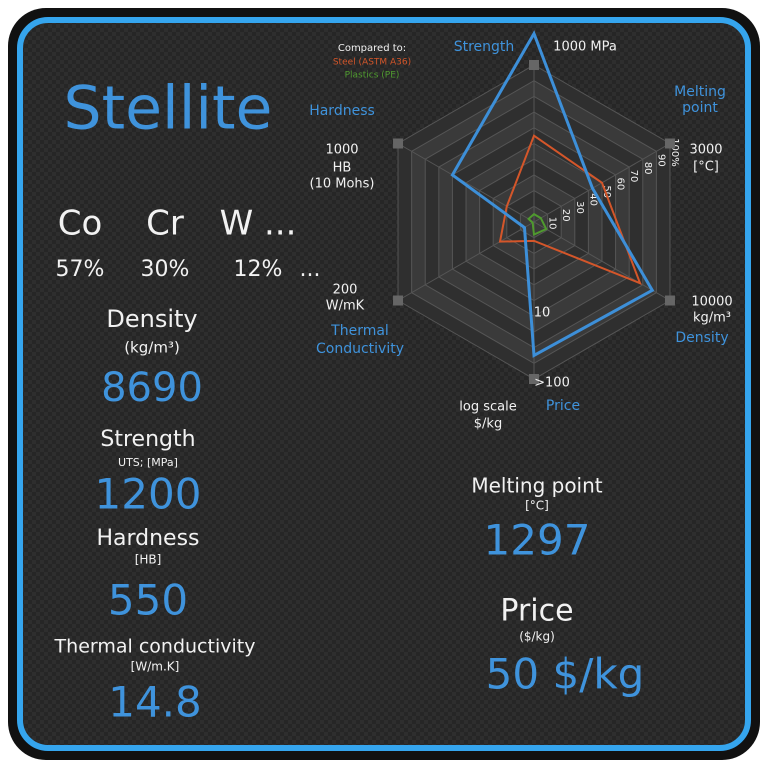 The height and width of the screenshot is (772, 768). What do you see at coordinates (372, 63) in the screenshot?
I see `legend-entry: Steel (ASTM A36)` at bounding box center [372, 63].